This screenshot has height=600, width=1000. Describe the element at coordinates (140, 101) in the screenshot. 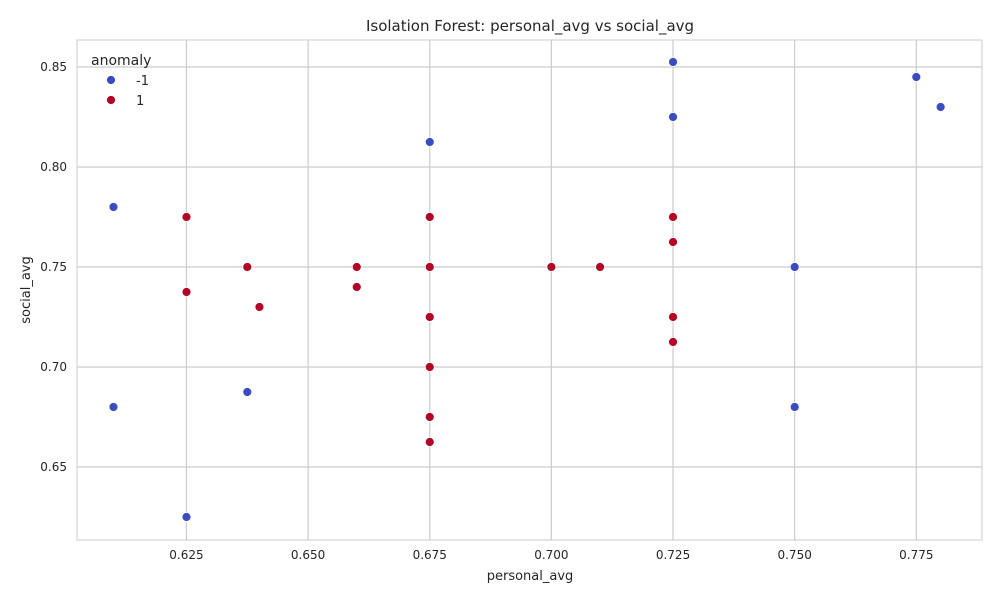

I see `legend-label: 1` at that location.